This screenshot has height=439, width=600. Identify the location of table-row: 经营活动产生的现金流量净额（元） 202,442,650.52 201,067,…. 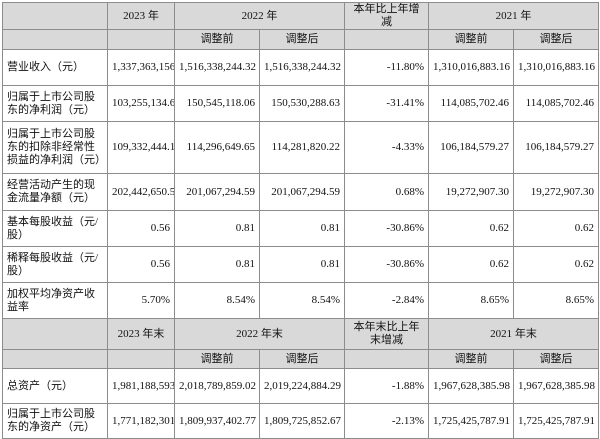
(300, 192).